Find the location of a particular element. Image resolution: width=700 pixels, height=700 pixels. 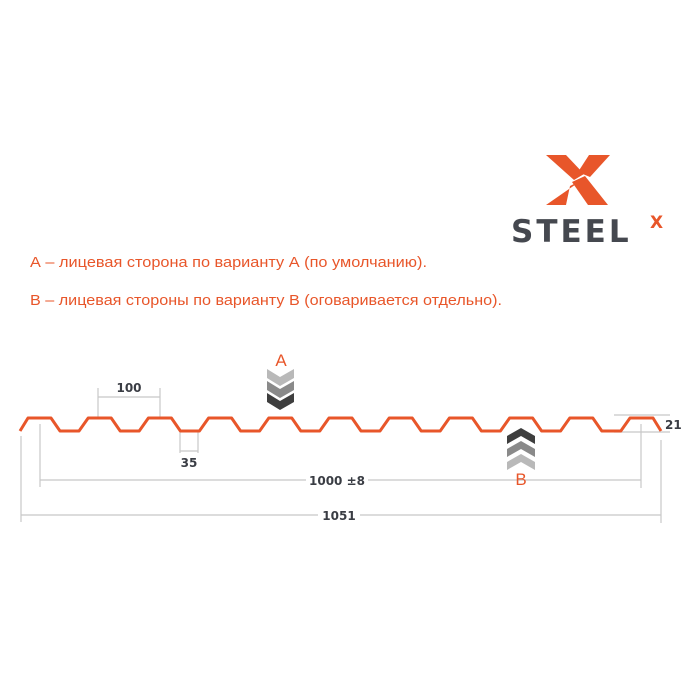

side-b-label: B is located at coordinates (520, 479).